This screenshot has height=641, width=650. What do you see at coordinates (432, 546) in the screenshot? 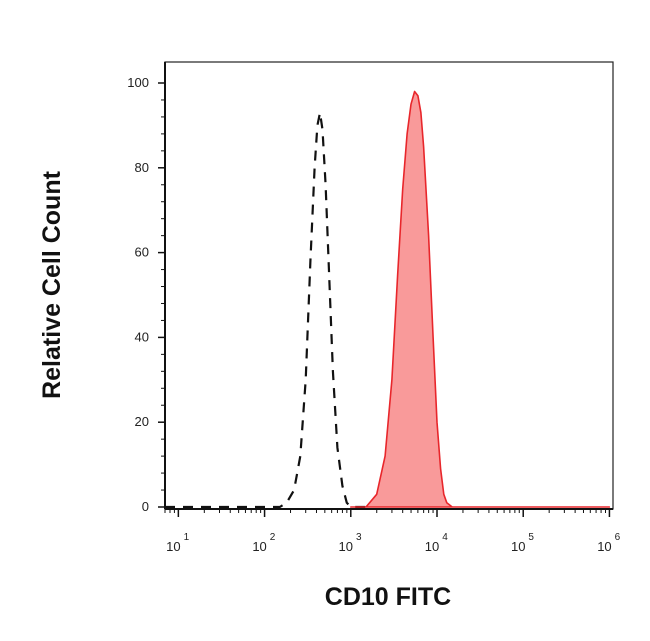
I see `x-tick-label-10e4: 10` at bounding box center [432, 546].